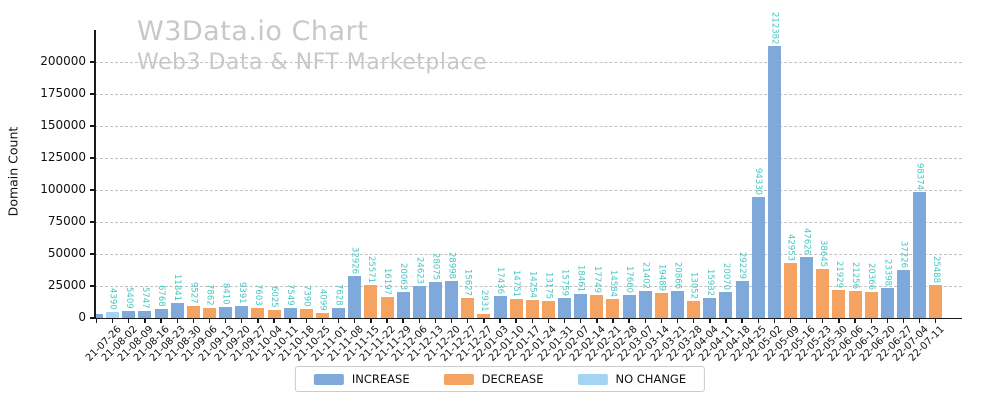 The height and width of the screenshot is (400, 1000). I want to click on bar-value-label: 24623, so click(419, 270).